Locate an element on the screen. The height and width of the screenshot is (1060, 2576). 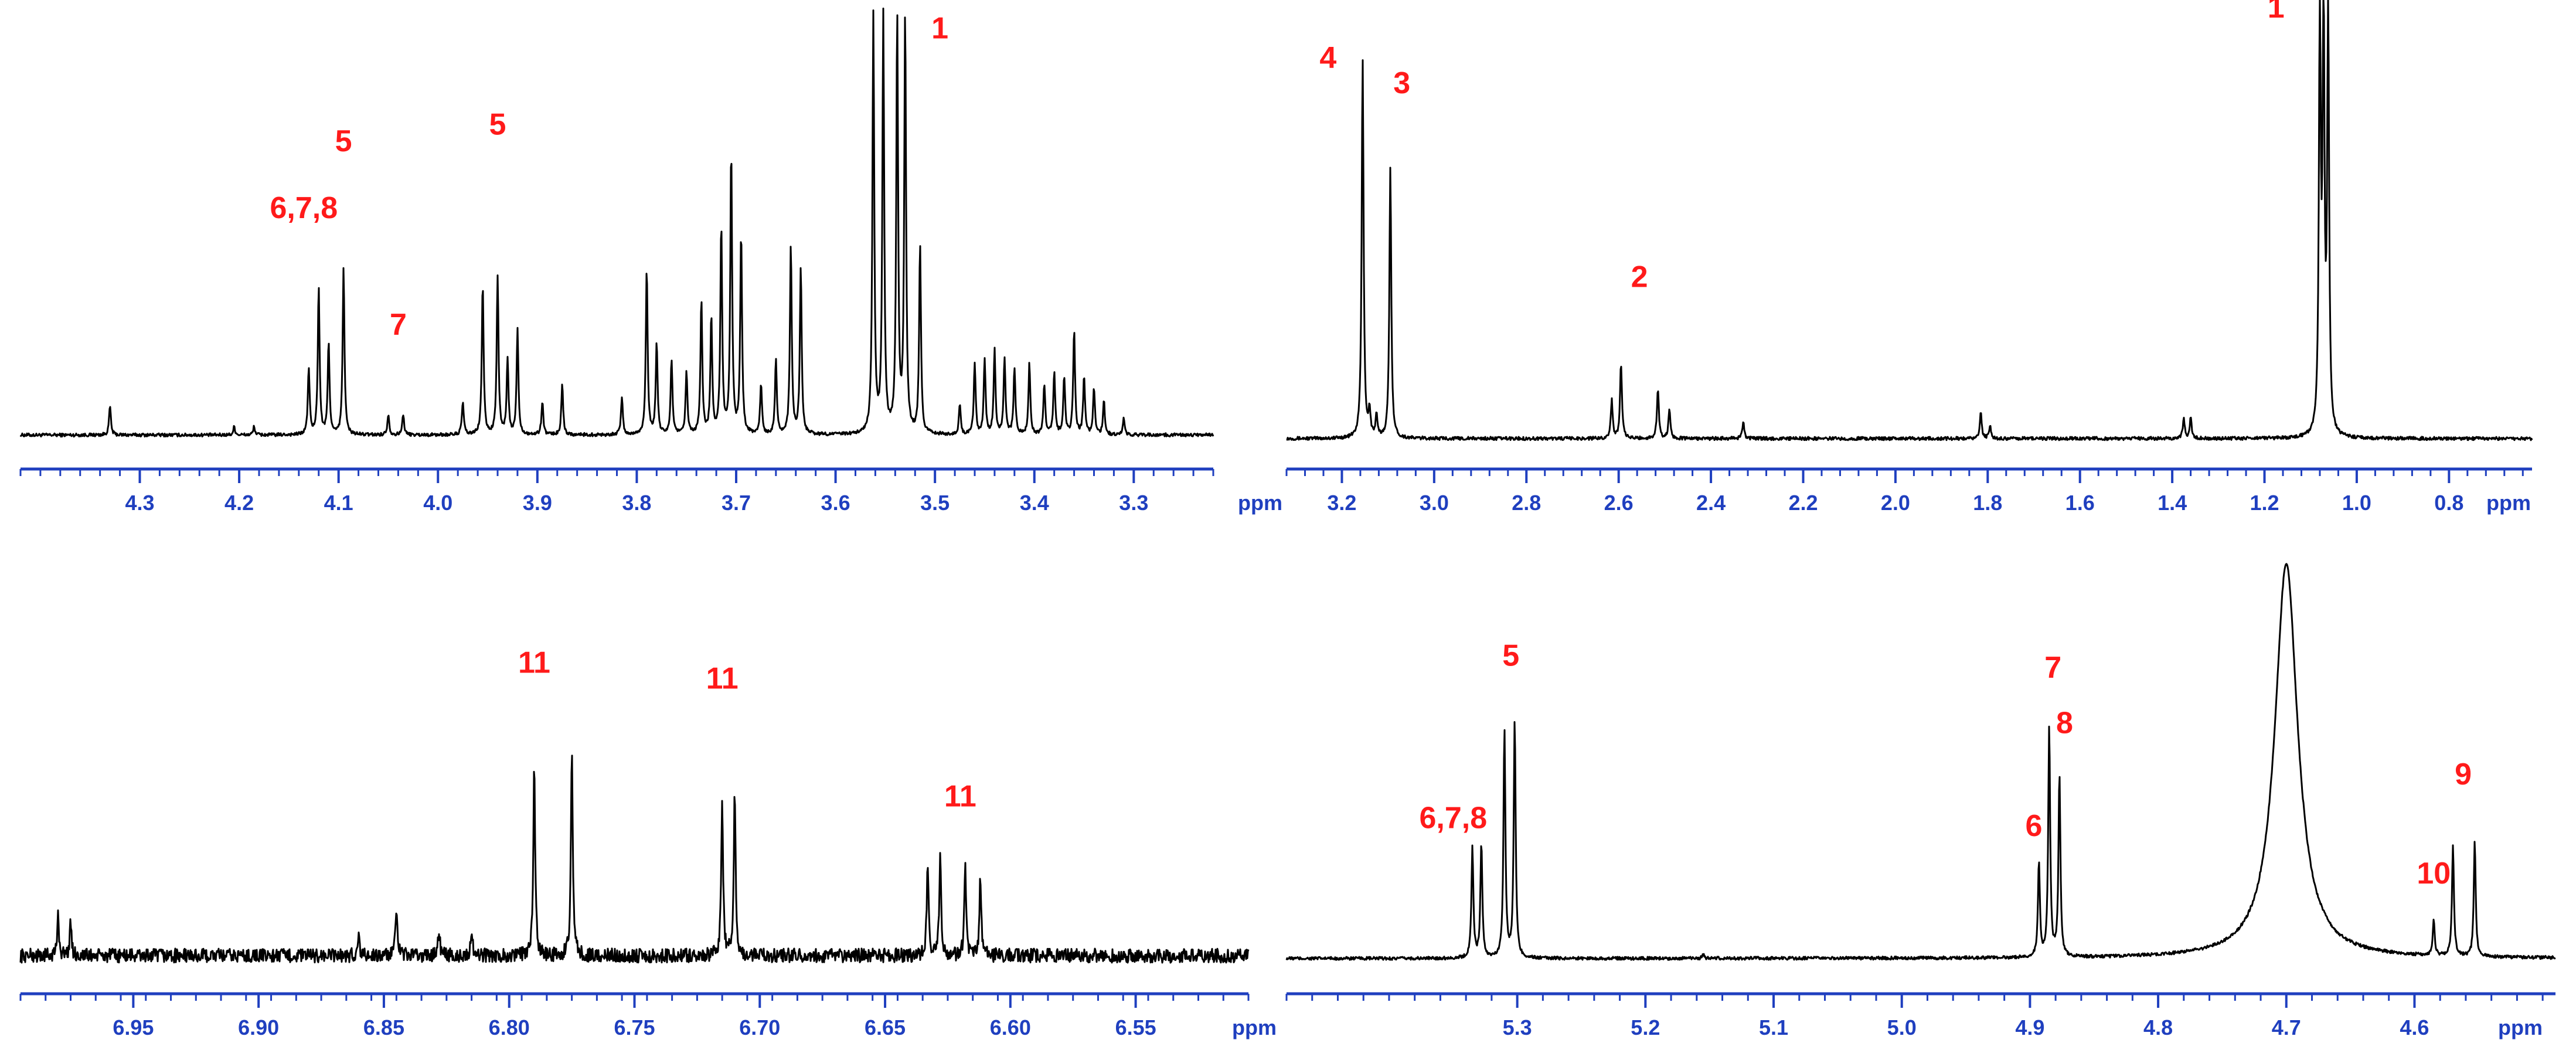
x-tick-label: 2.2 is located at coordinates (1803, 503).